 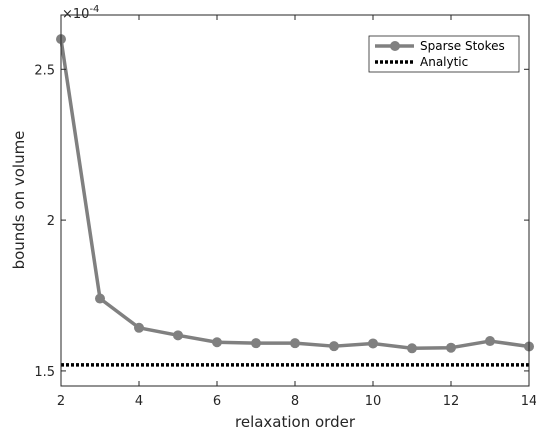 What do you see at coordinates (44, 372) in the screenshot?
I see `y-tick-label: 1.5` at bounding box center [44, 372].